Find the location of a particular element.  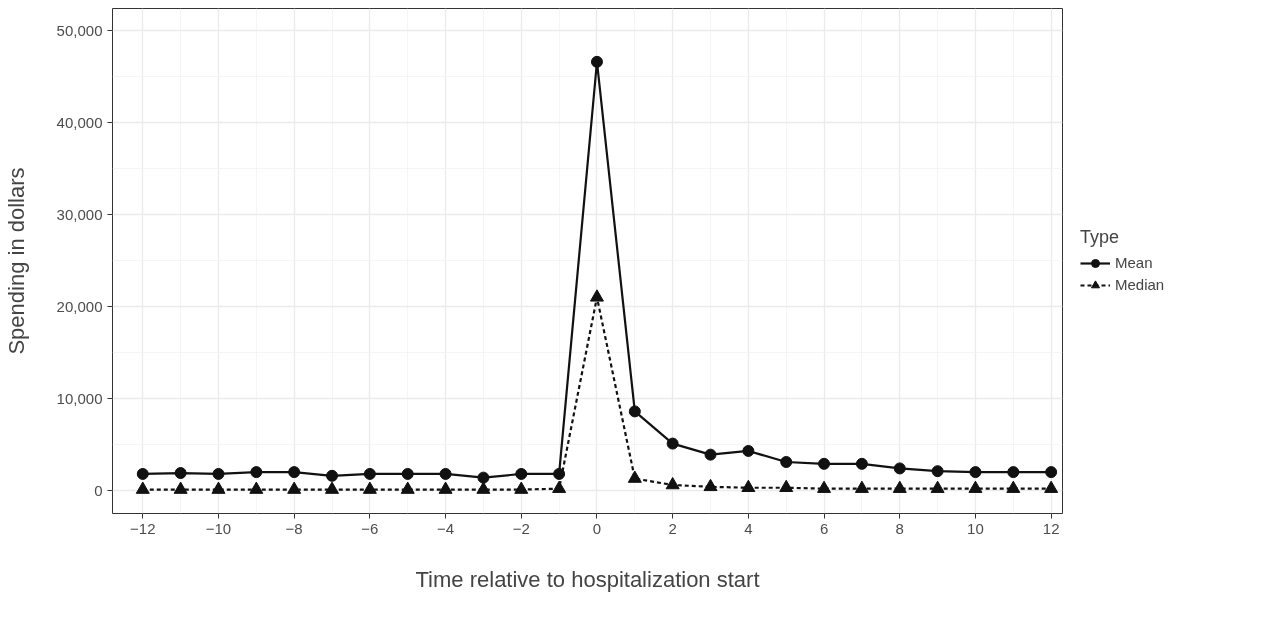

x-tick-label: −4 is located at coordinates (446, 528).